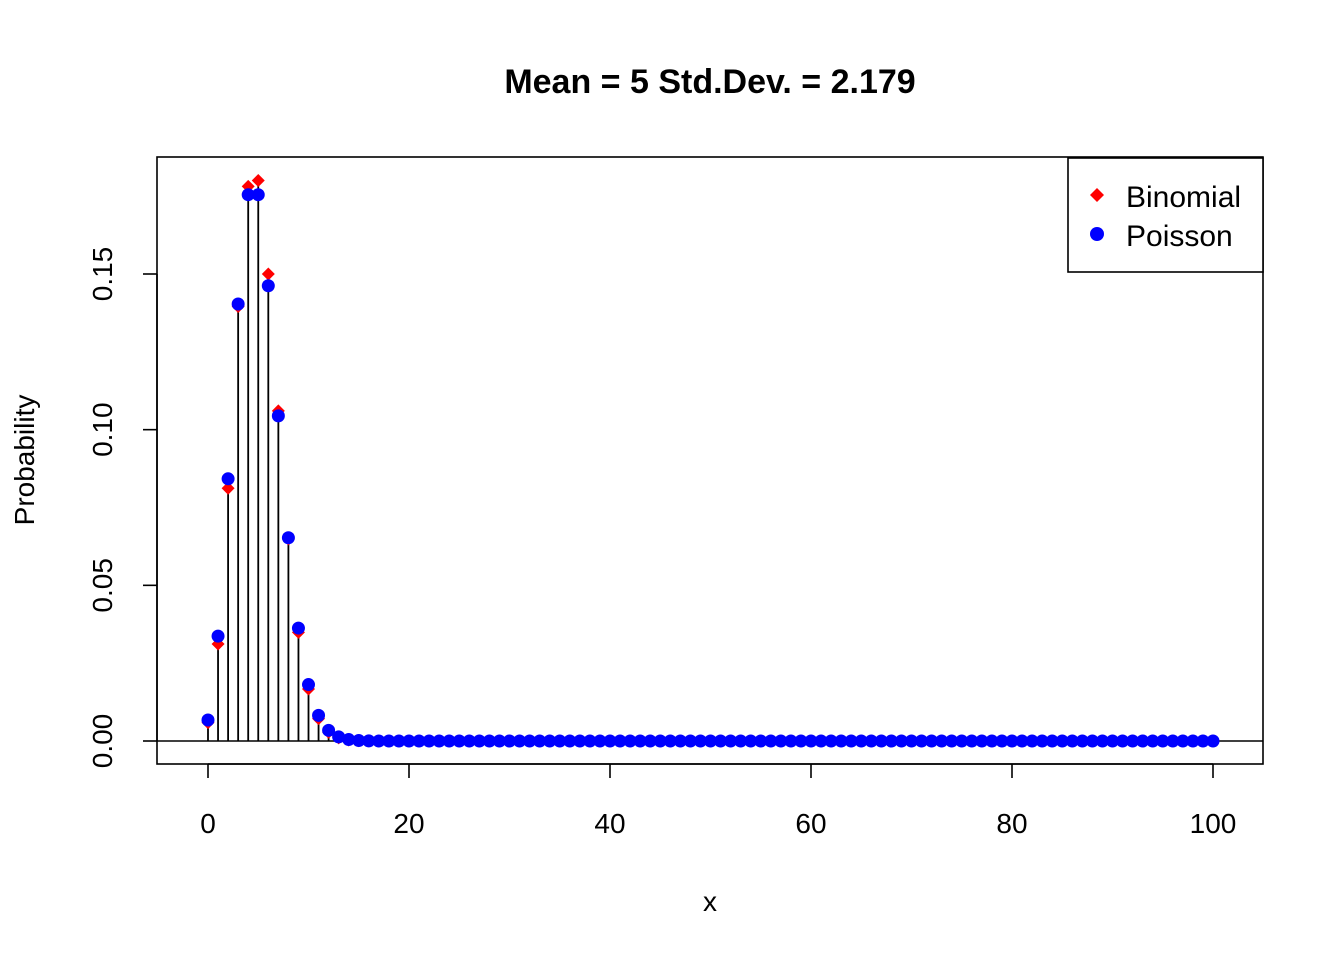 Image resolution: width=1344 pixels, height=960 pixels. I want to click on x-axis: 0 20 40 60 80 100, so click(718, 801).